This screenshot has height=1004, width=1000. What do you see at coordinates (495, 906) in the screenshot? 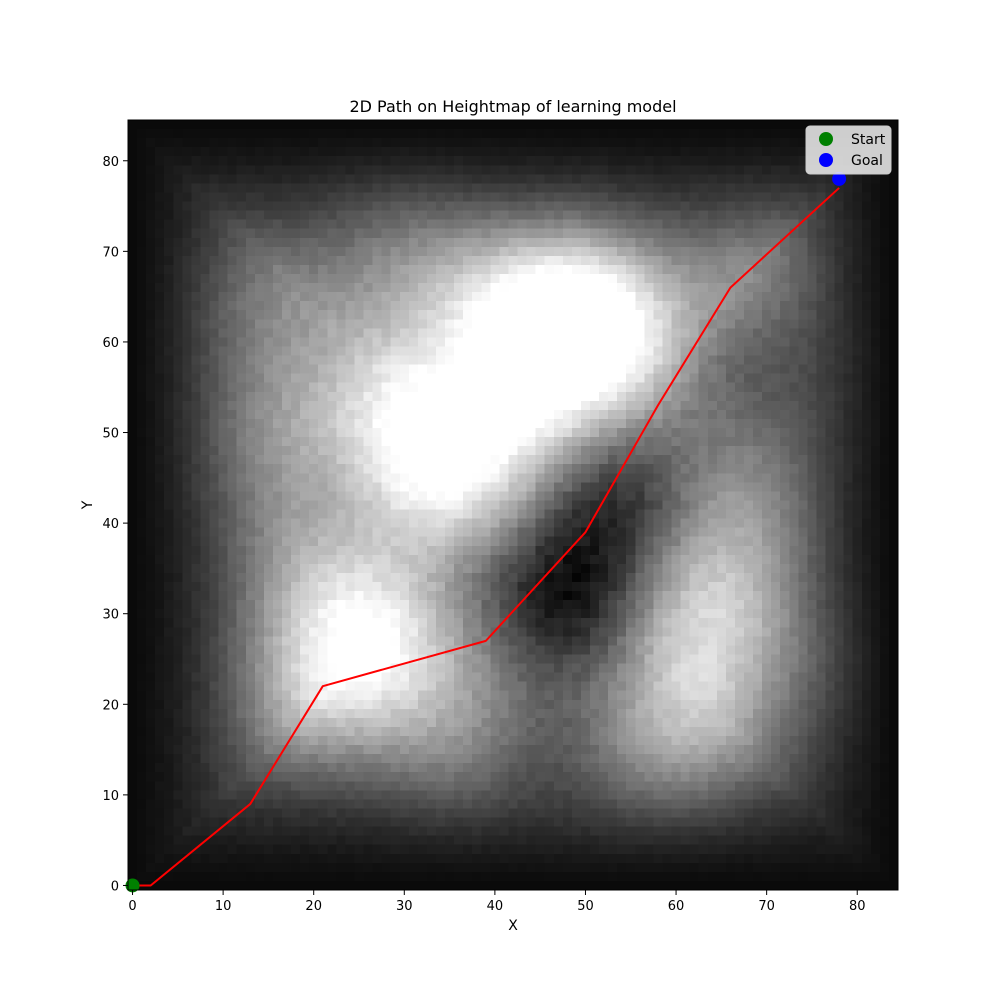
I see `x-tick-label: 40` at bounding box center [495, 906].